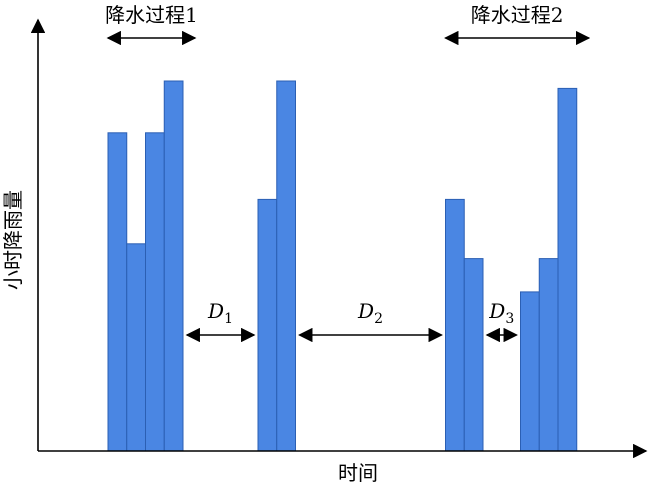 The image size is (650, 486). What do you see at coordinates (151, 15) in the screenshot?
I see `event-1-label: 降水过程1` at bounding box center [151, 15].